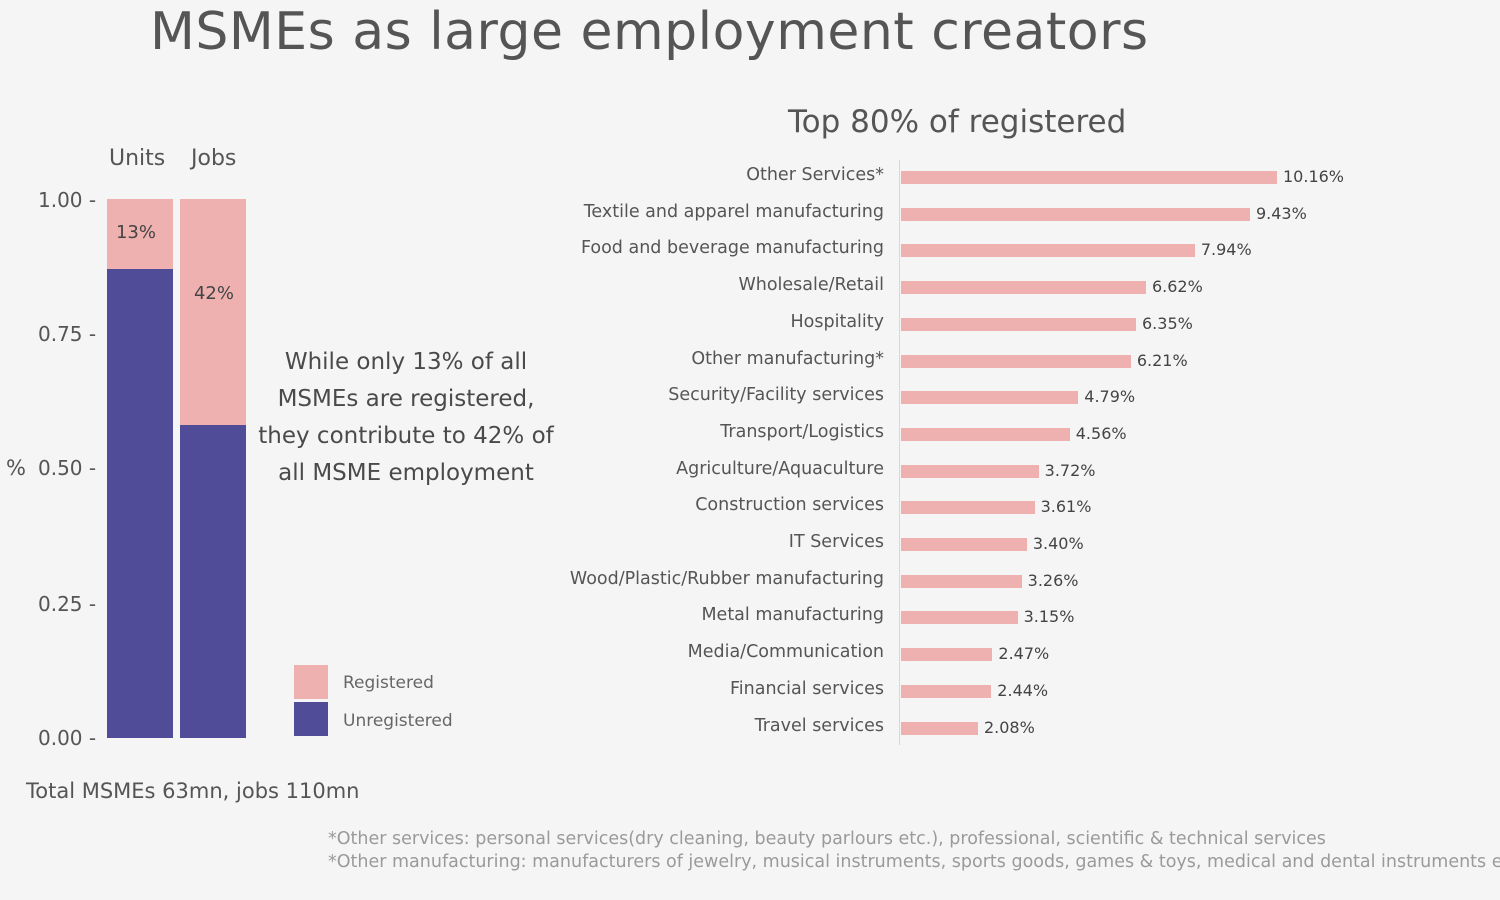 Image resolution: width=1500 pixels, height=900 pixels. I want to click on value-label: 10.16%, so click(1314, 176).